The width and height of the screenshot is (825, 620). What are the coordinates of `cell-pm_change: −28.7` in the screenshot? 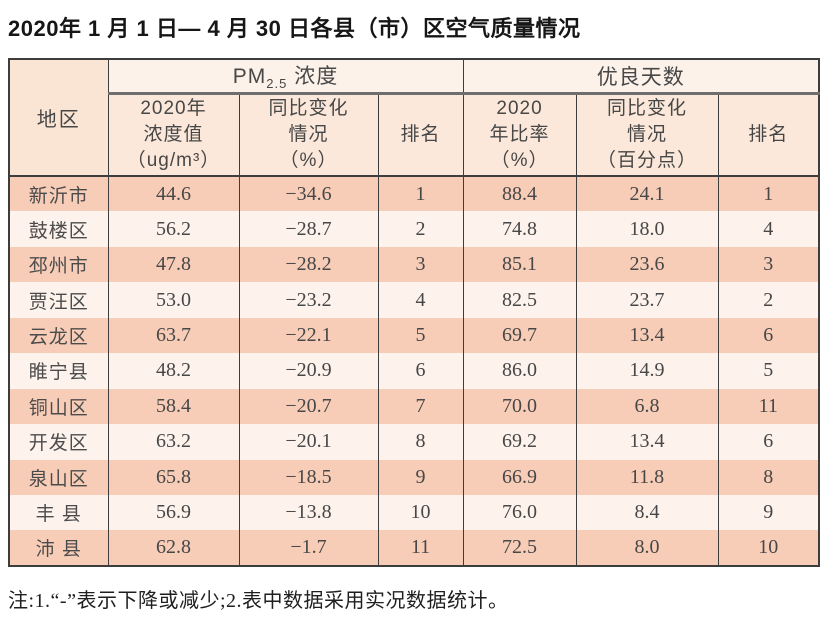 It's located at (308, 229).